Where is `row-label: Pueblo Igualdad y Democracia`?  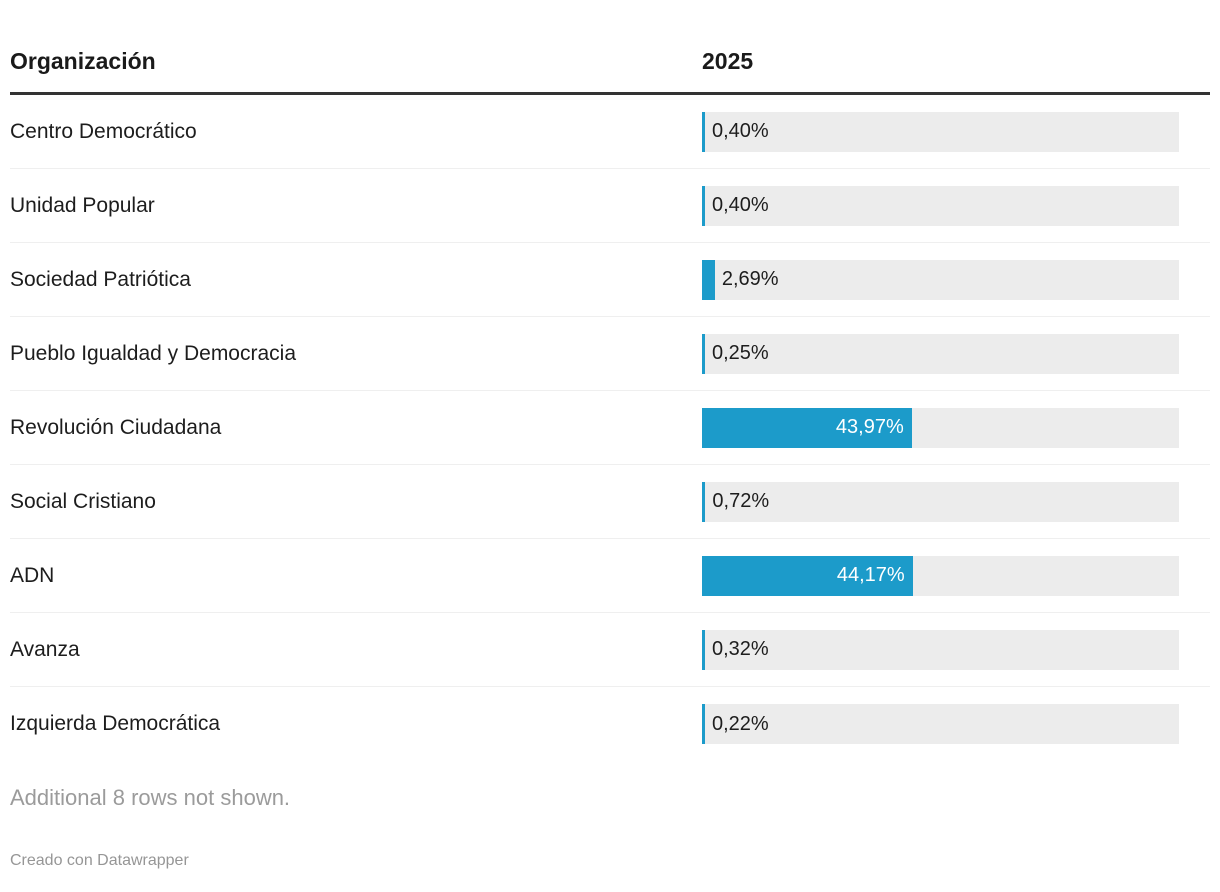
row-label: Pueblo Igualdad y Democracia is located at coordinates (153, 353).